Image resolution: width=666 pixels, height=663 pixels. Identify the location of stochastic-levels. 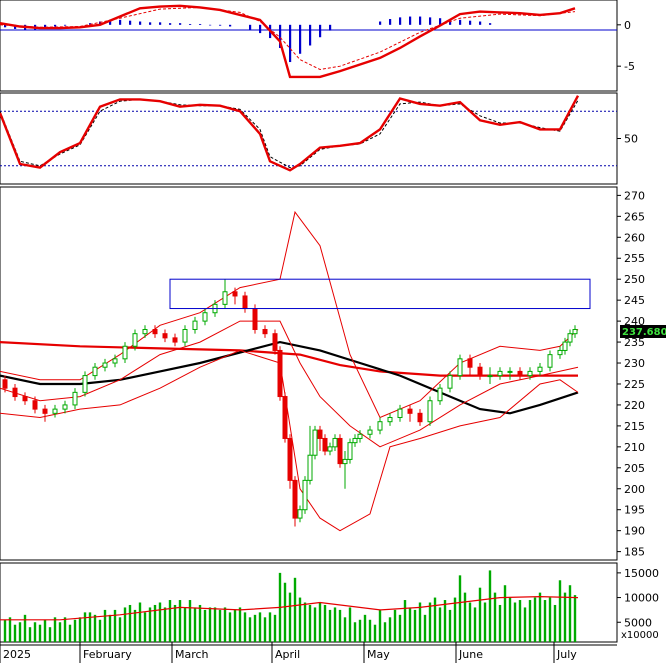
(308, 138).